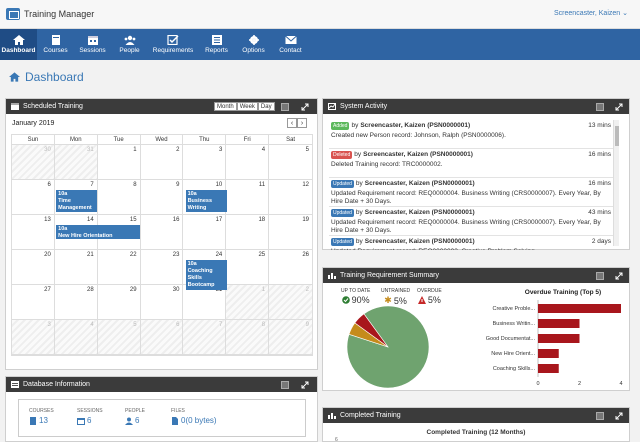 The image size is (640, 442). What do you see at coordinates (616, 183) in the screenshot?
I see `activity-scrollbar` at bounding box center [616, 183].